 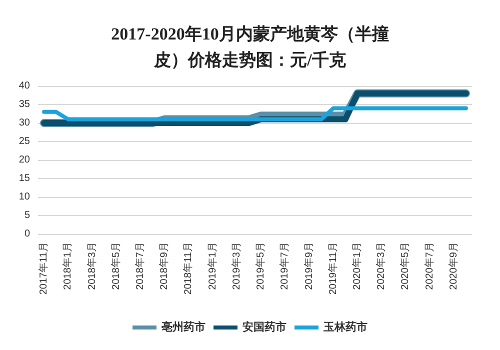 What do you see at coordinates (184, 327) in the screenshot?
I see `legend-label: 亳州药市` at bounding box center [184, 327].